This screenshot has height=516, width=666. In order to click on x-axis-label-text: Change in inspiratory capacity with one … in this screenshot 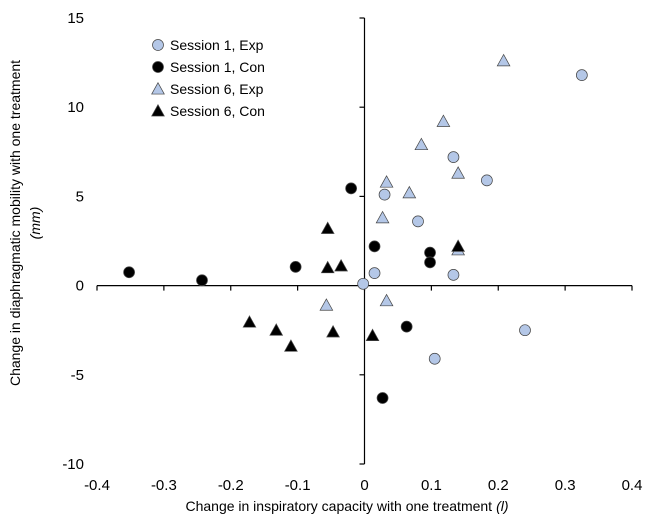, I will do `click(338, 506)`.